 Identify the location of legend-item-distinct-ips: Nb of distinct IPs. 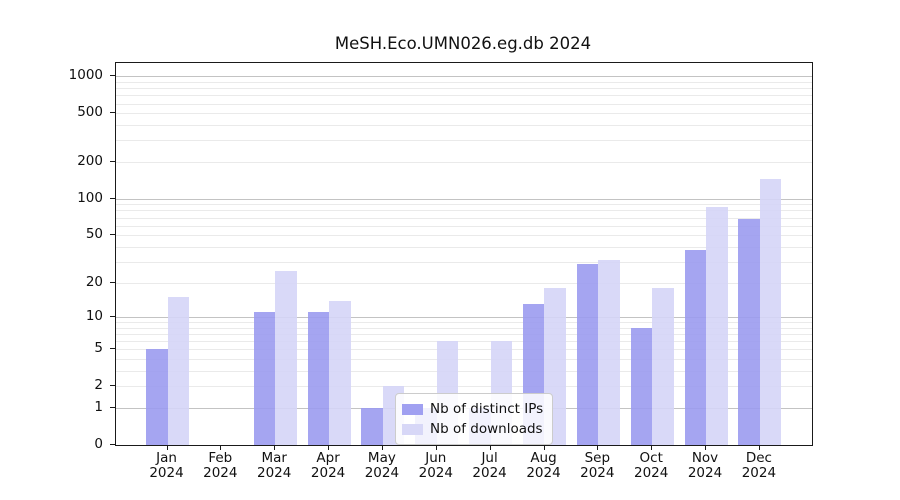
(472, 409).